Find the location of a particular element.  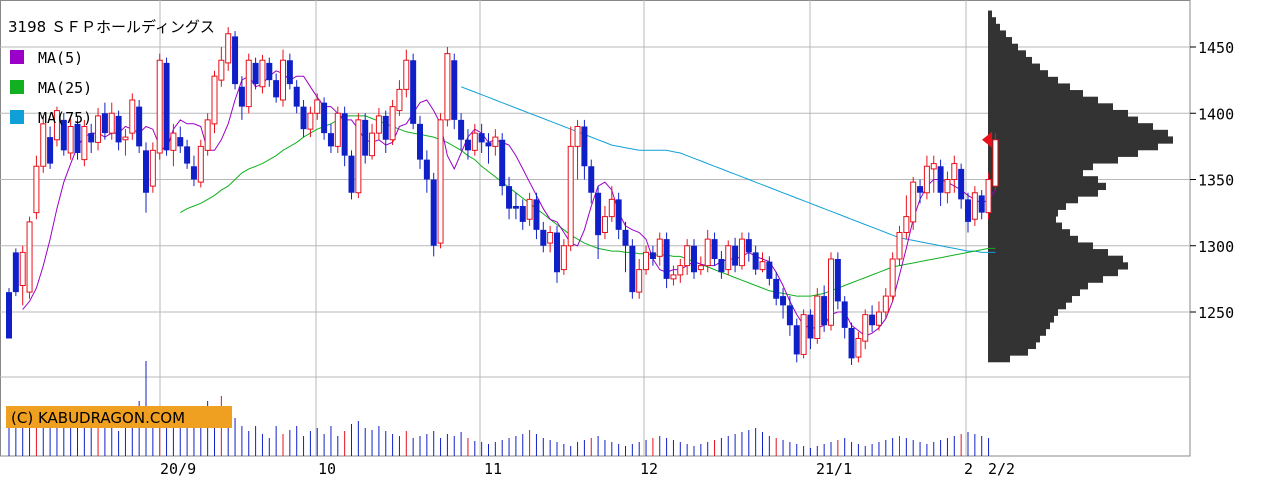

y-tick-label: 1400 is located at coordinates (1216, 114).